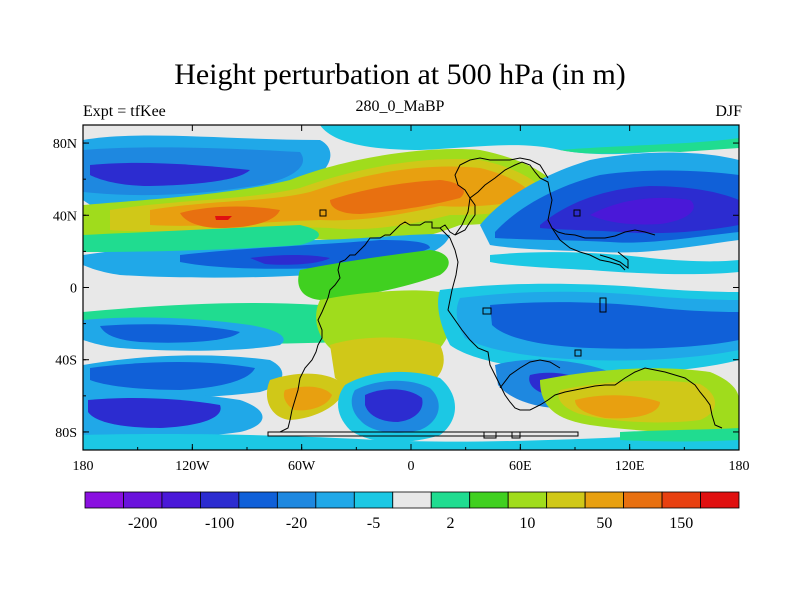 The image size is (800, 600). I want to click on coastline-north-eurasia, so click(555, 200).